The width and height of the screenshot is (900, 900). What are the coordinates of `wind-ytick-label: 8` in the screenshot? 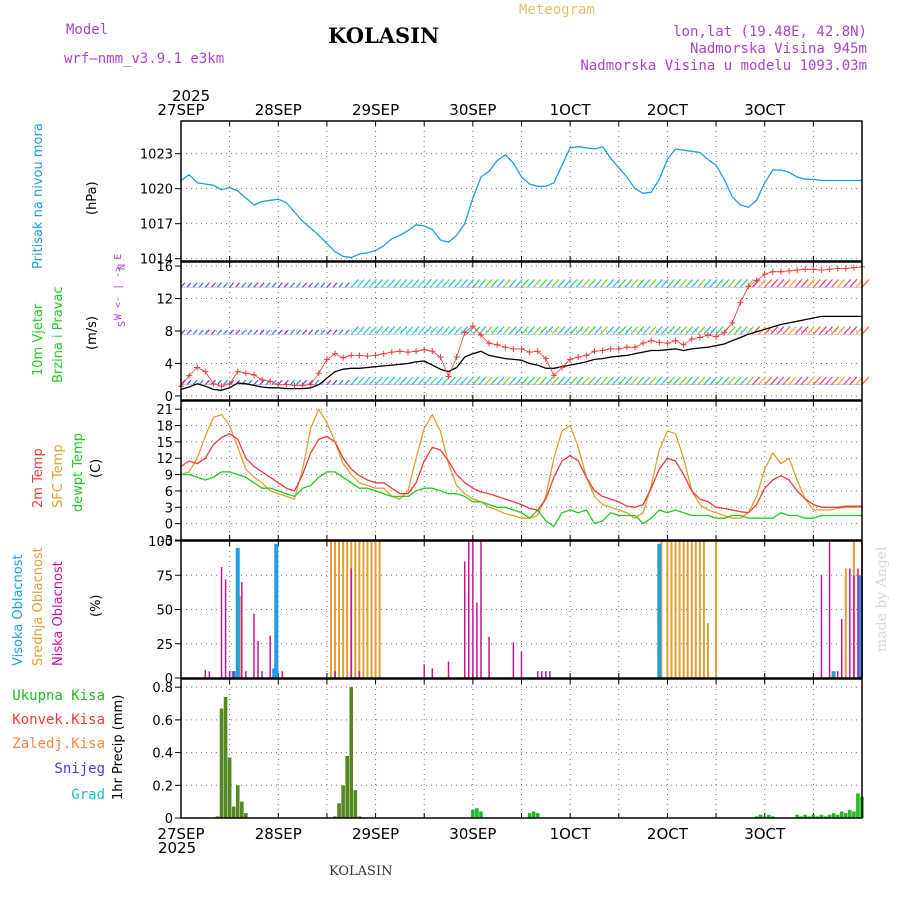 It's located at (169, 332).